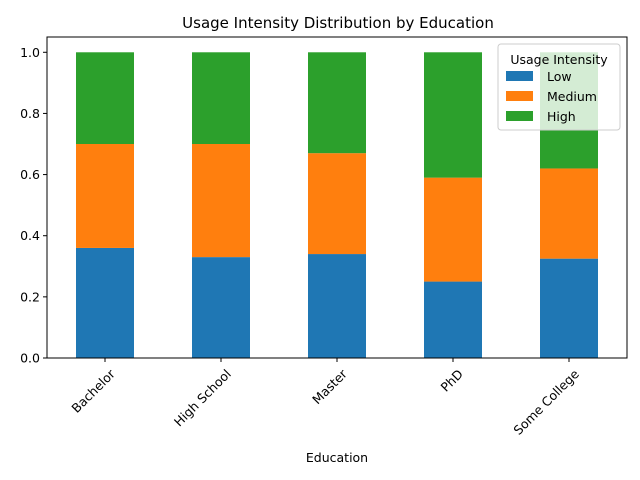 This screenshot has height=480, width=640. I want to click on legend-title: Usage Intensity, so click(559, 59).